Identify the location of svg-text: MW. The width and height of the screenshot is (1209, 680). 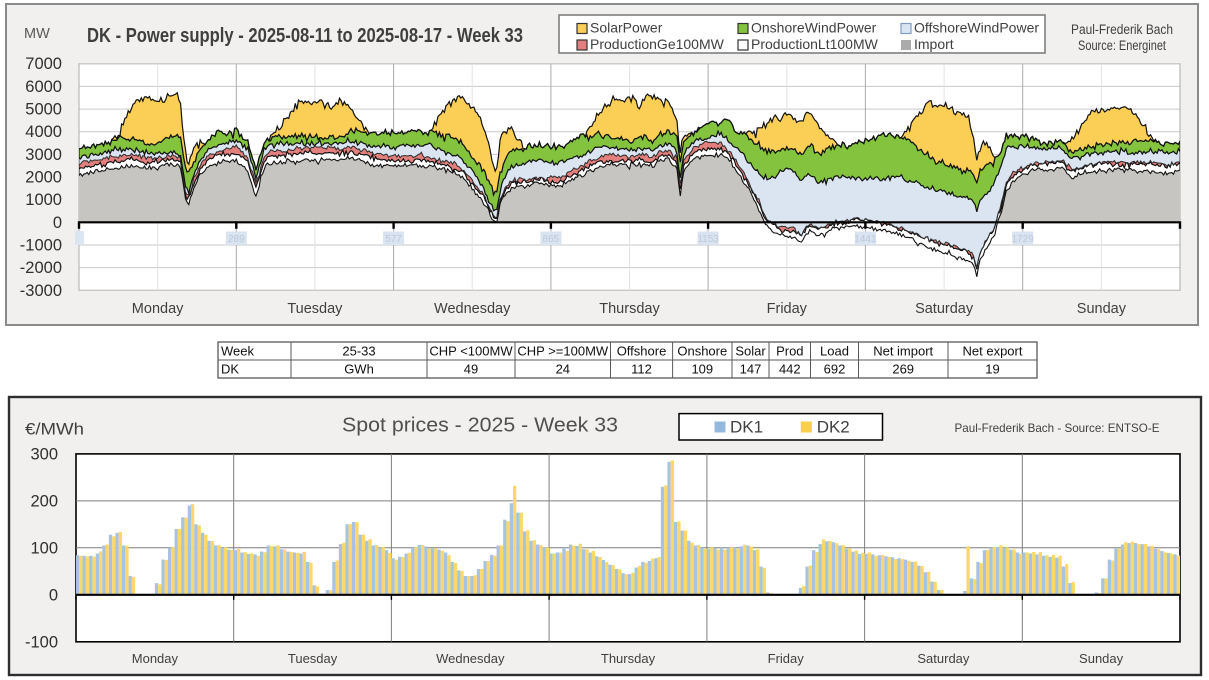
(37, 34).